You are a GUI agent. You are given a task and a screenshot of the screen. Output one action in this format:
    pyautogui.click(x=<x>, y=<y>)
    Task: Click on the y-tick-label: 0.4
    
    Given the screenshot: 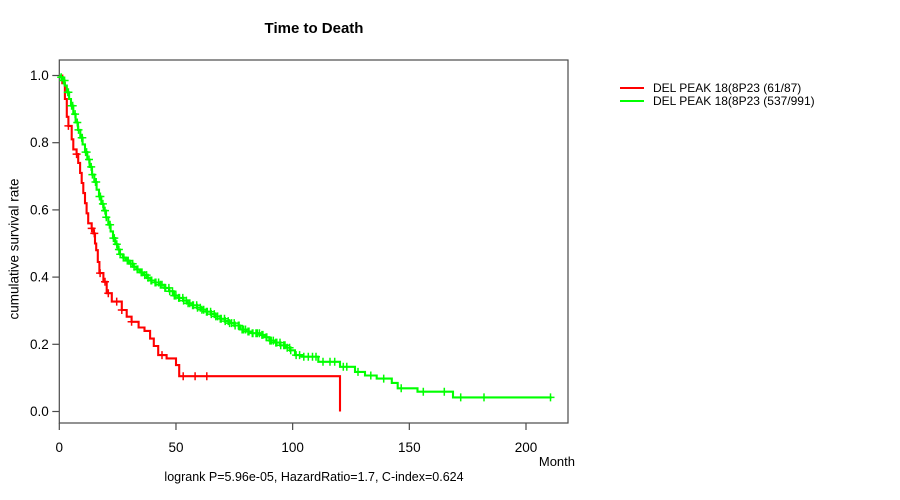 What is the action you would take?
    pyautogui.click(x=39, y=277)
    